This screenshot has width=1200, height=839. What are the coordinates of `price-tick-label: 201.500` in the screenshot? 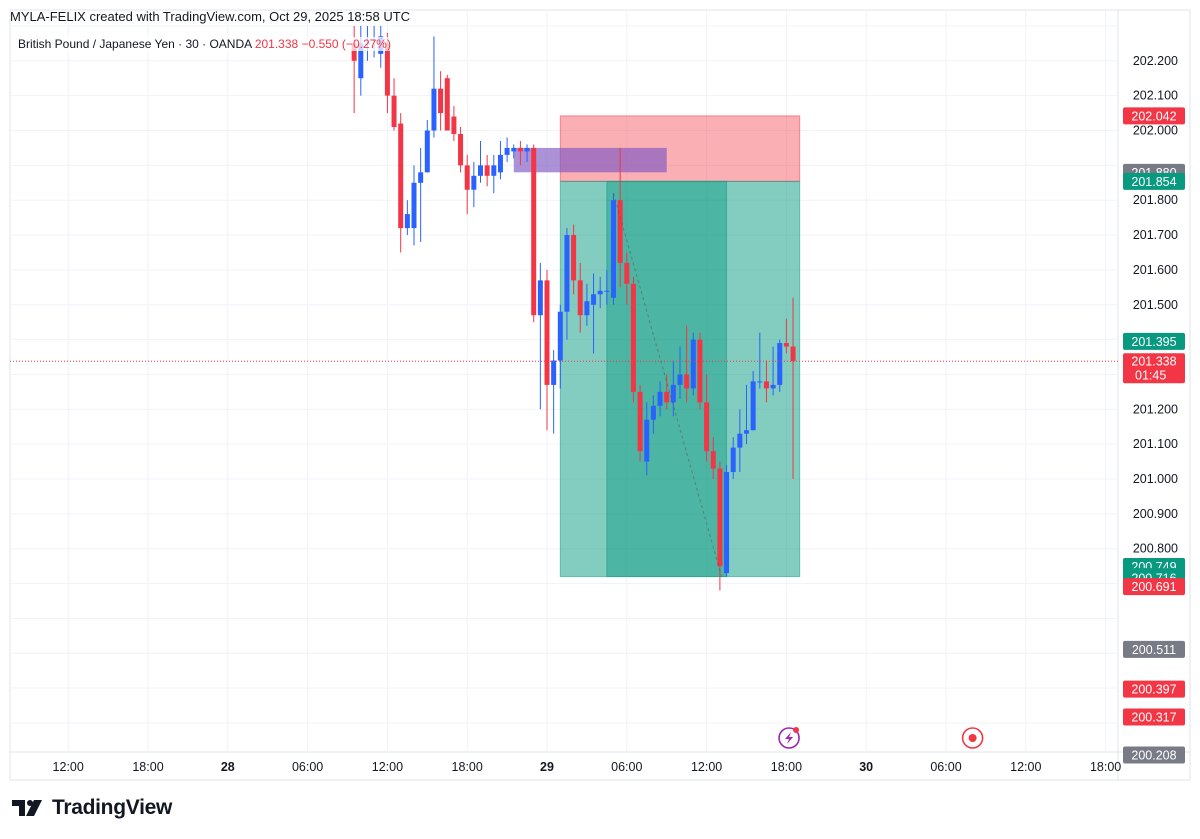 It's located at (1155, 305).